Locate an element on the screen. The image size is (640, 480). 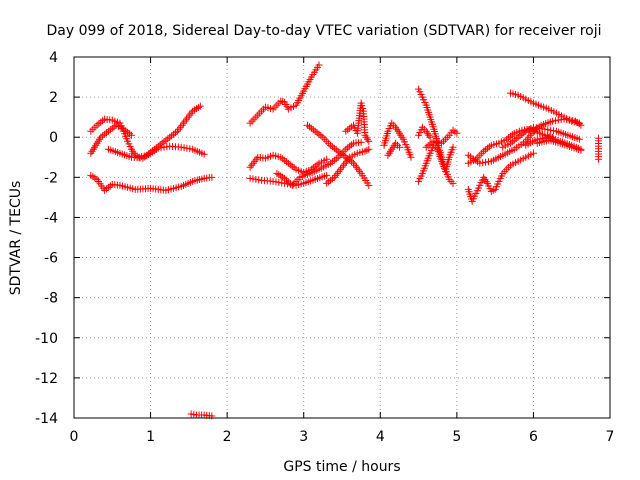
y-tick-label: -6 is located at coordinates (51, 259).